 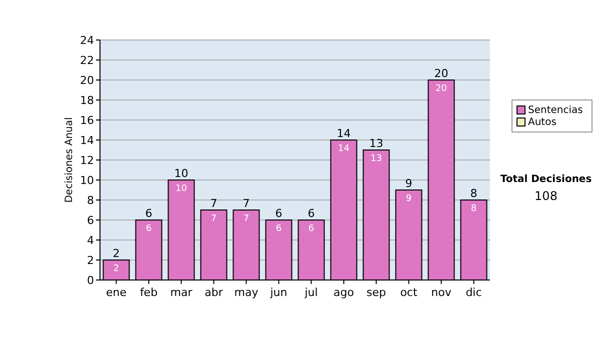 I want to click on y-tick-label: 16, so click(x=87, y=120).